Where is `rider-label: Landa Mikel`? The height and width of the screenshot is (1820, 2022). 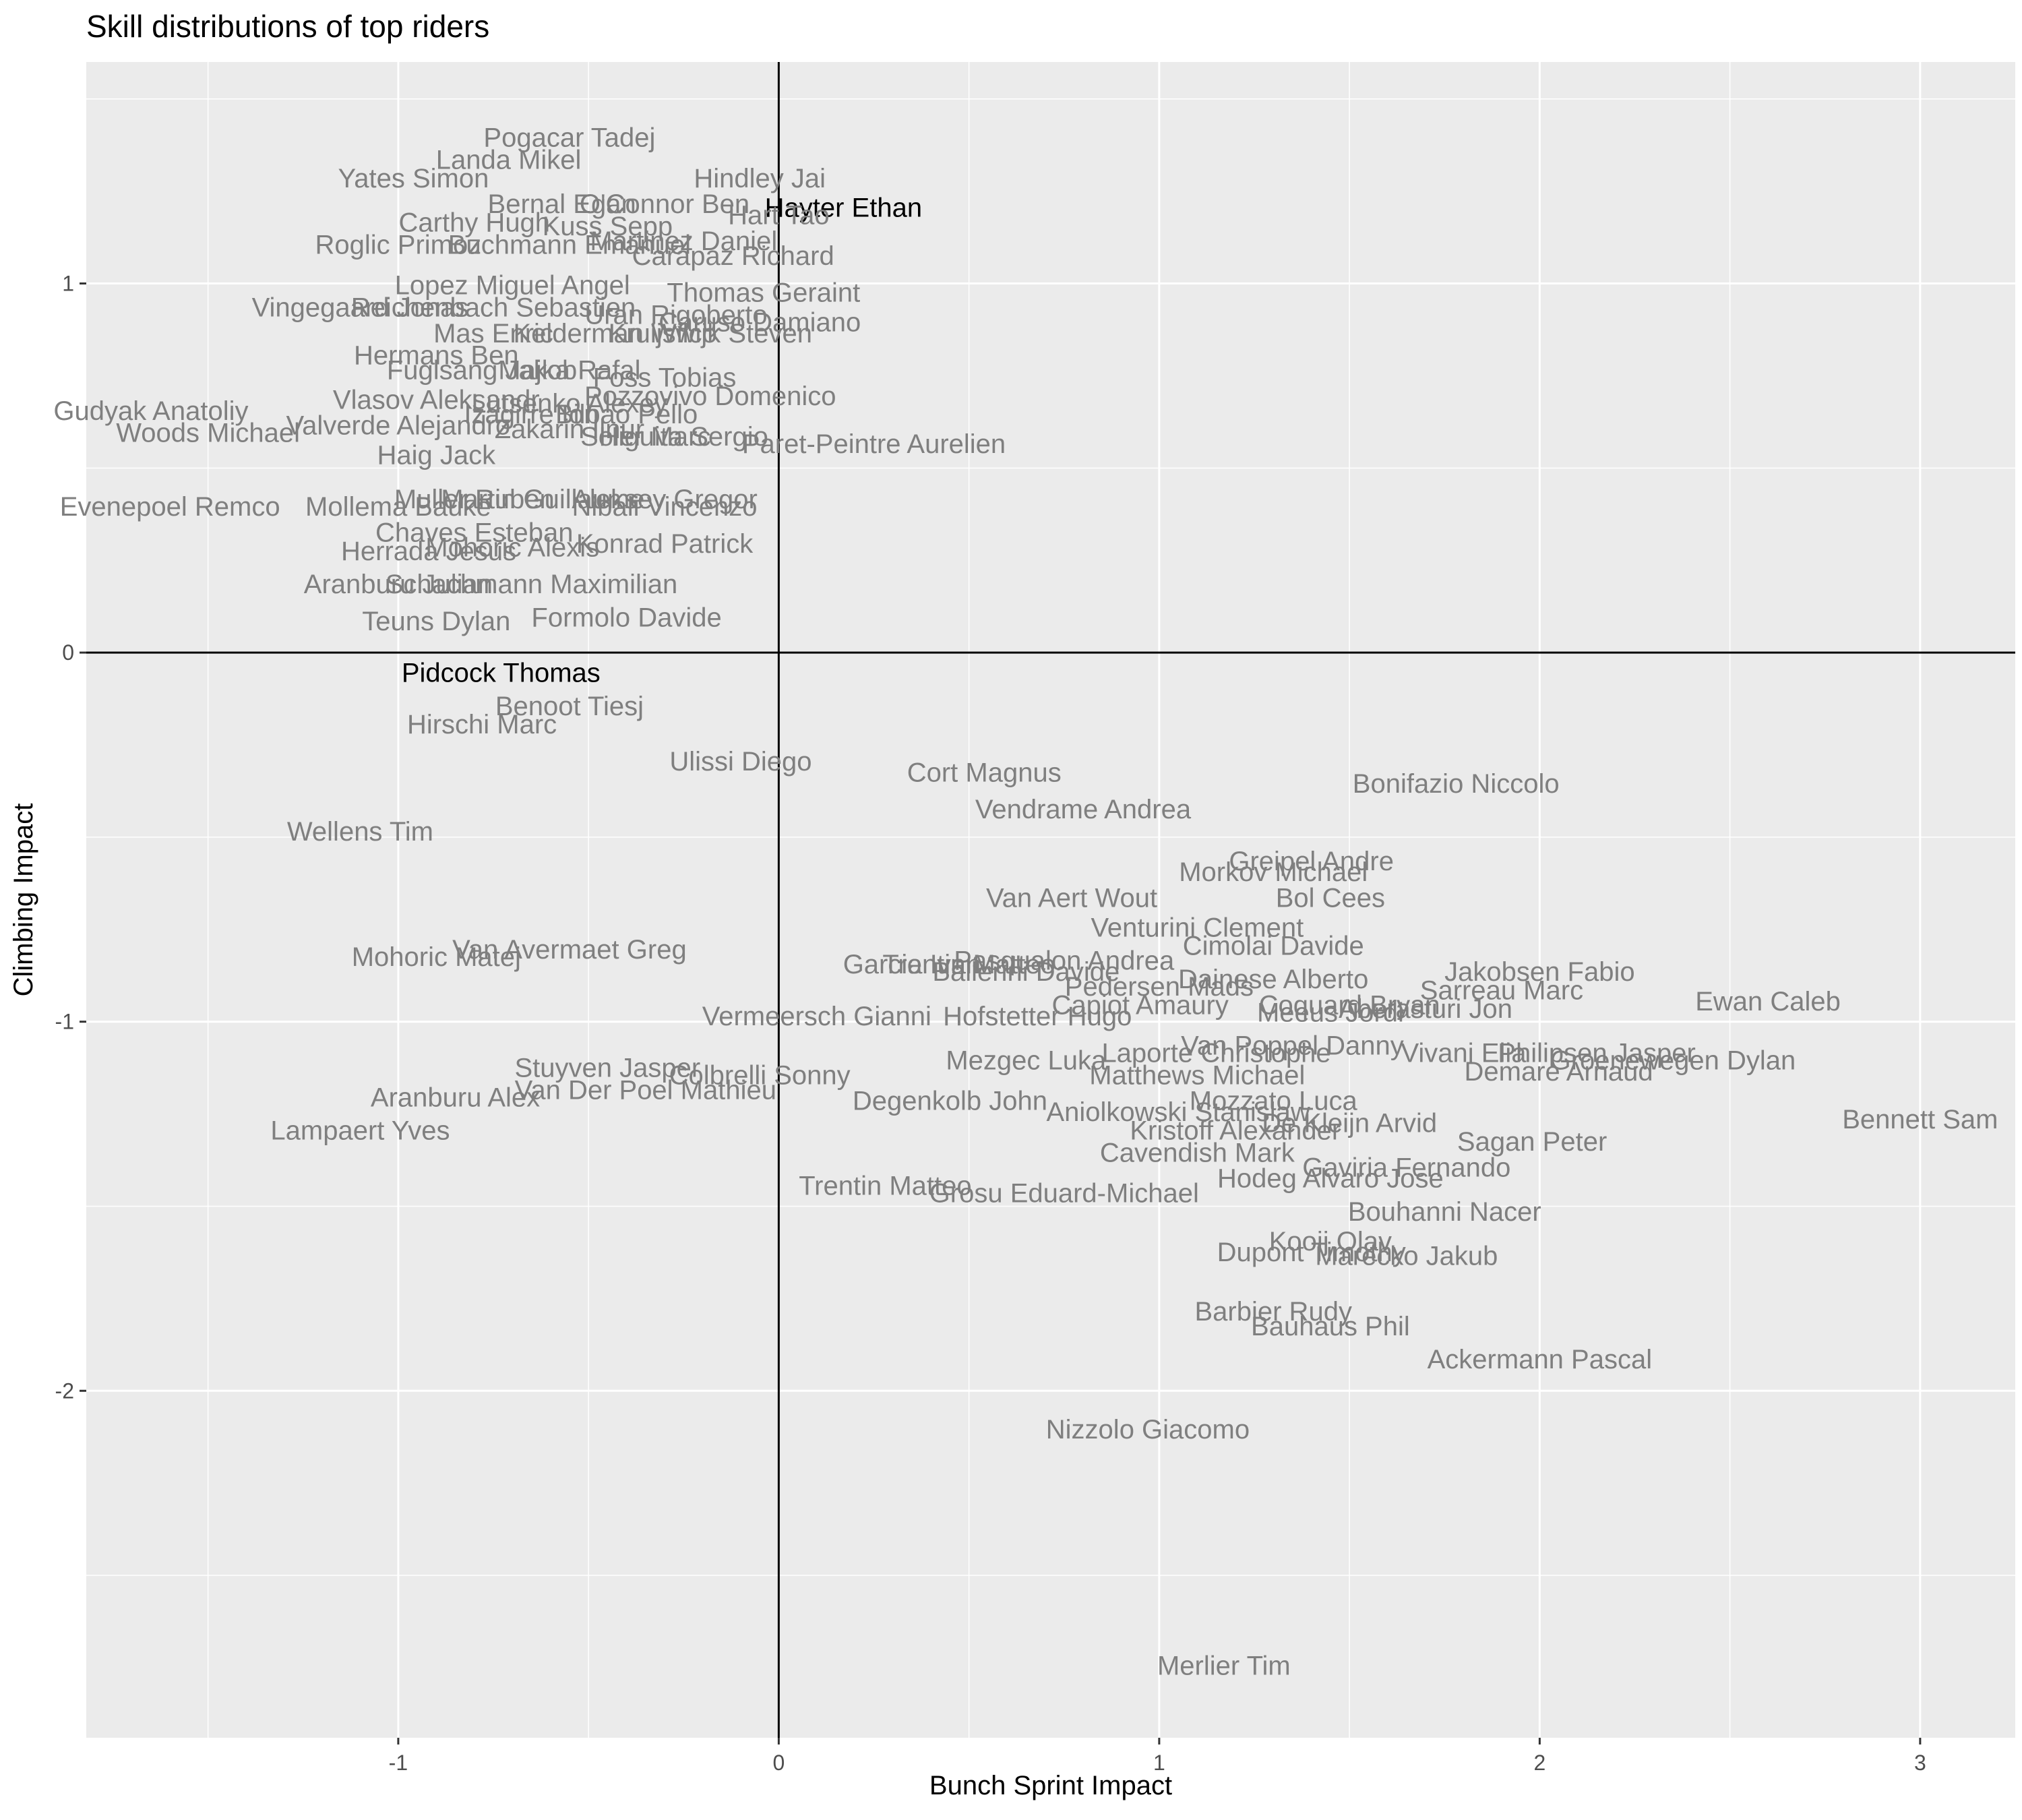
rider-label: Landa Mikel is located at coordinates (509, 160).